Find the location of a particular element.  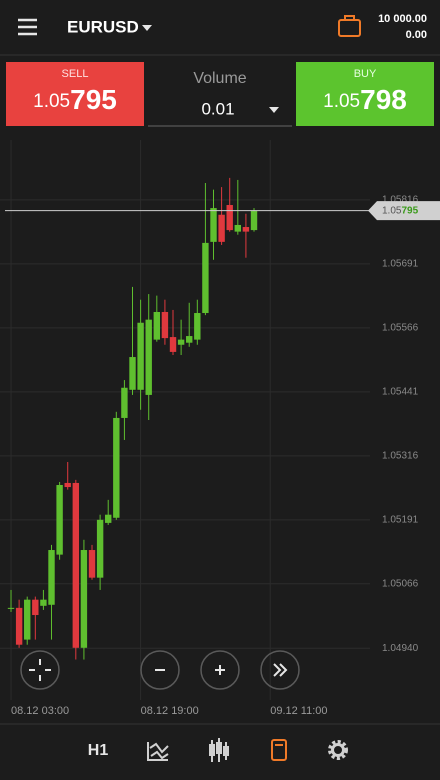

y-tick-label: 1.05066 is located at coordinates (400, 583).